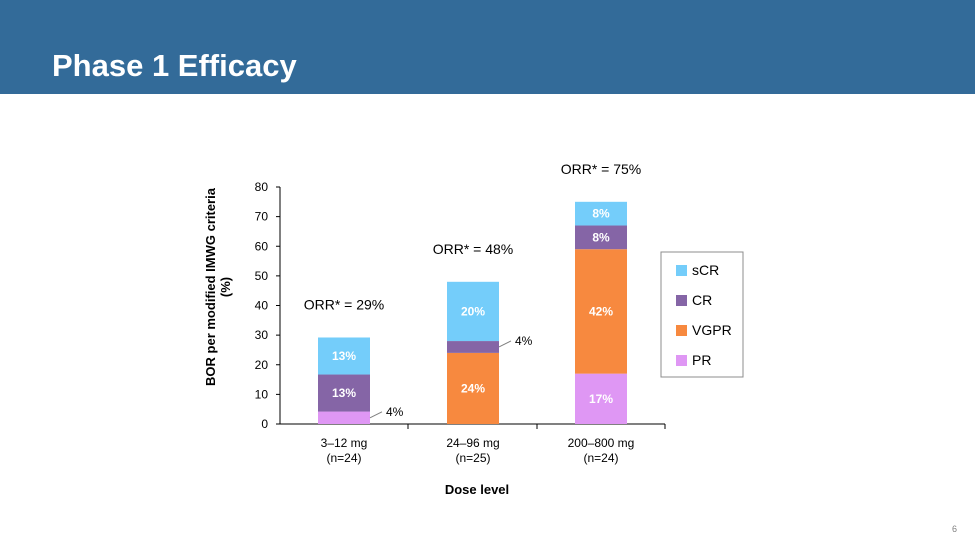 This screenshot has width=975, height=548. Describe the element at coordinates (344, 443) in the screenshot. I see `x-tick-label: 3–12 mg` at that location.